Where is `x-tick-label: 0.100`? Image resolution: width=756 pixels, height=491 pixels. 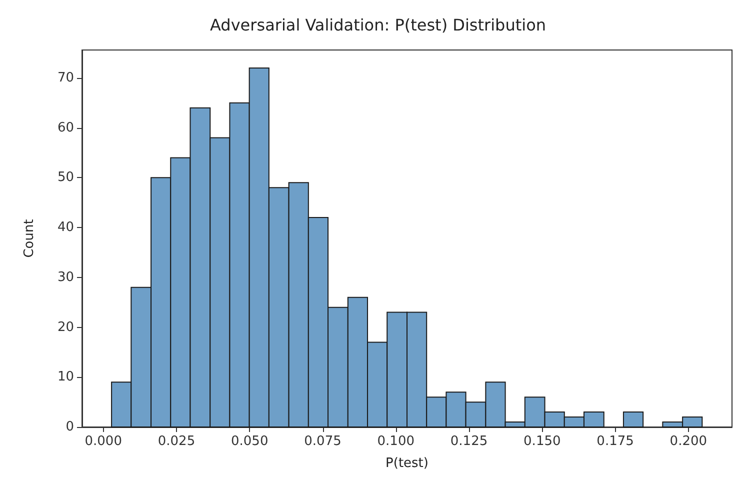 x-tick-label: 0.100 is located at coordinates (395, 441).